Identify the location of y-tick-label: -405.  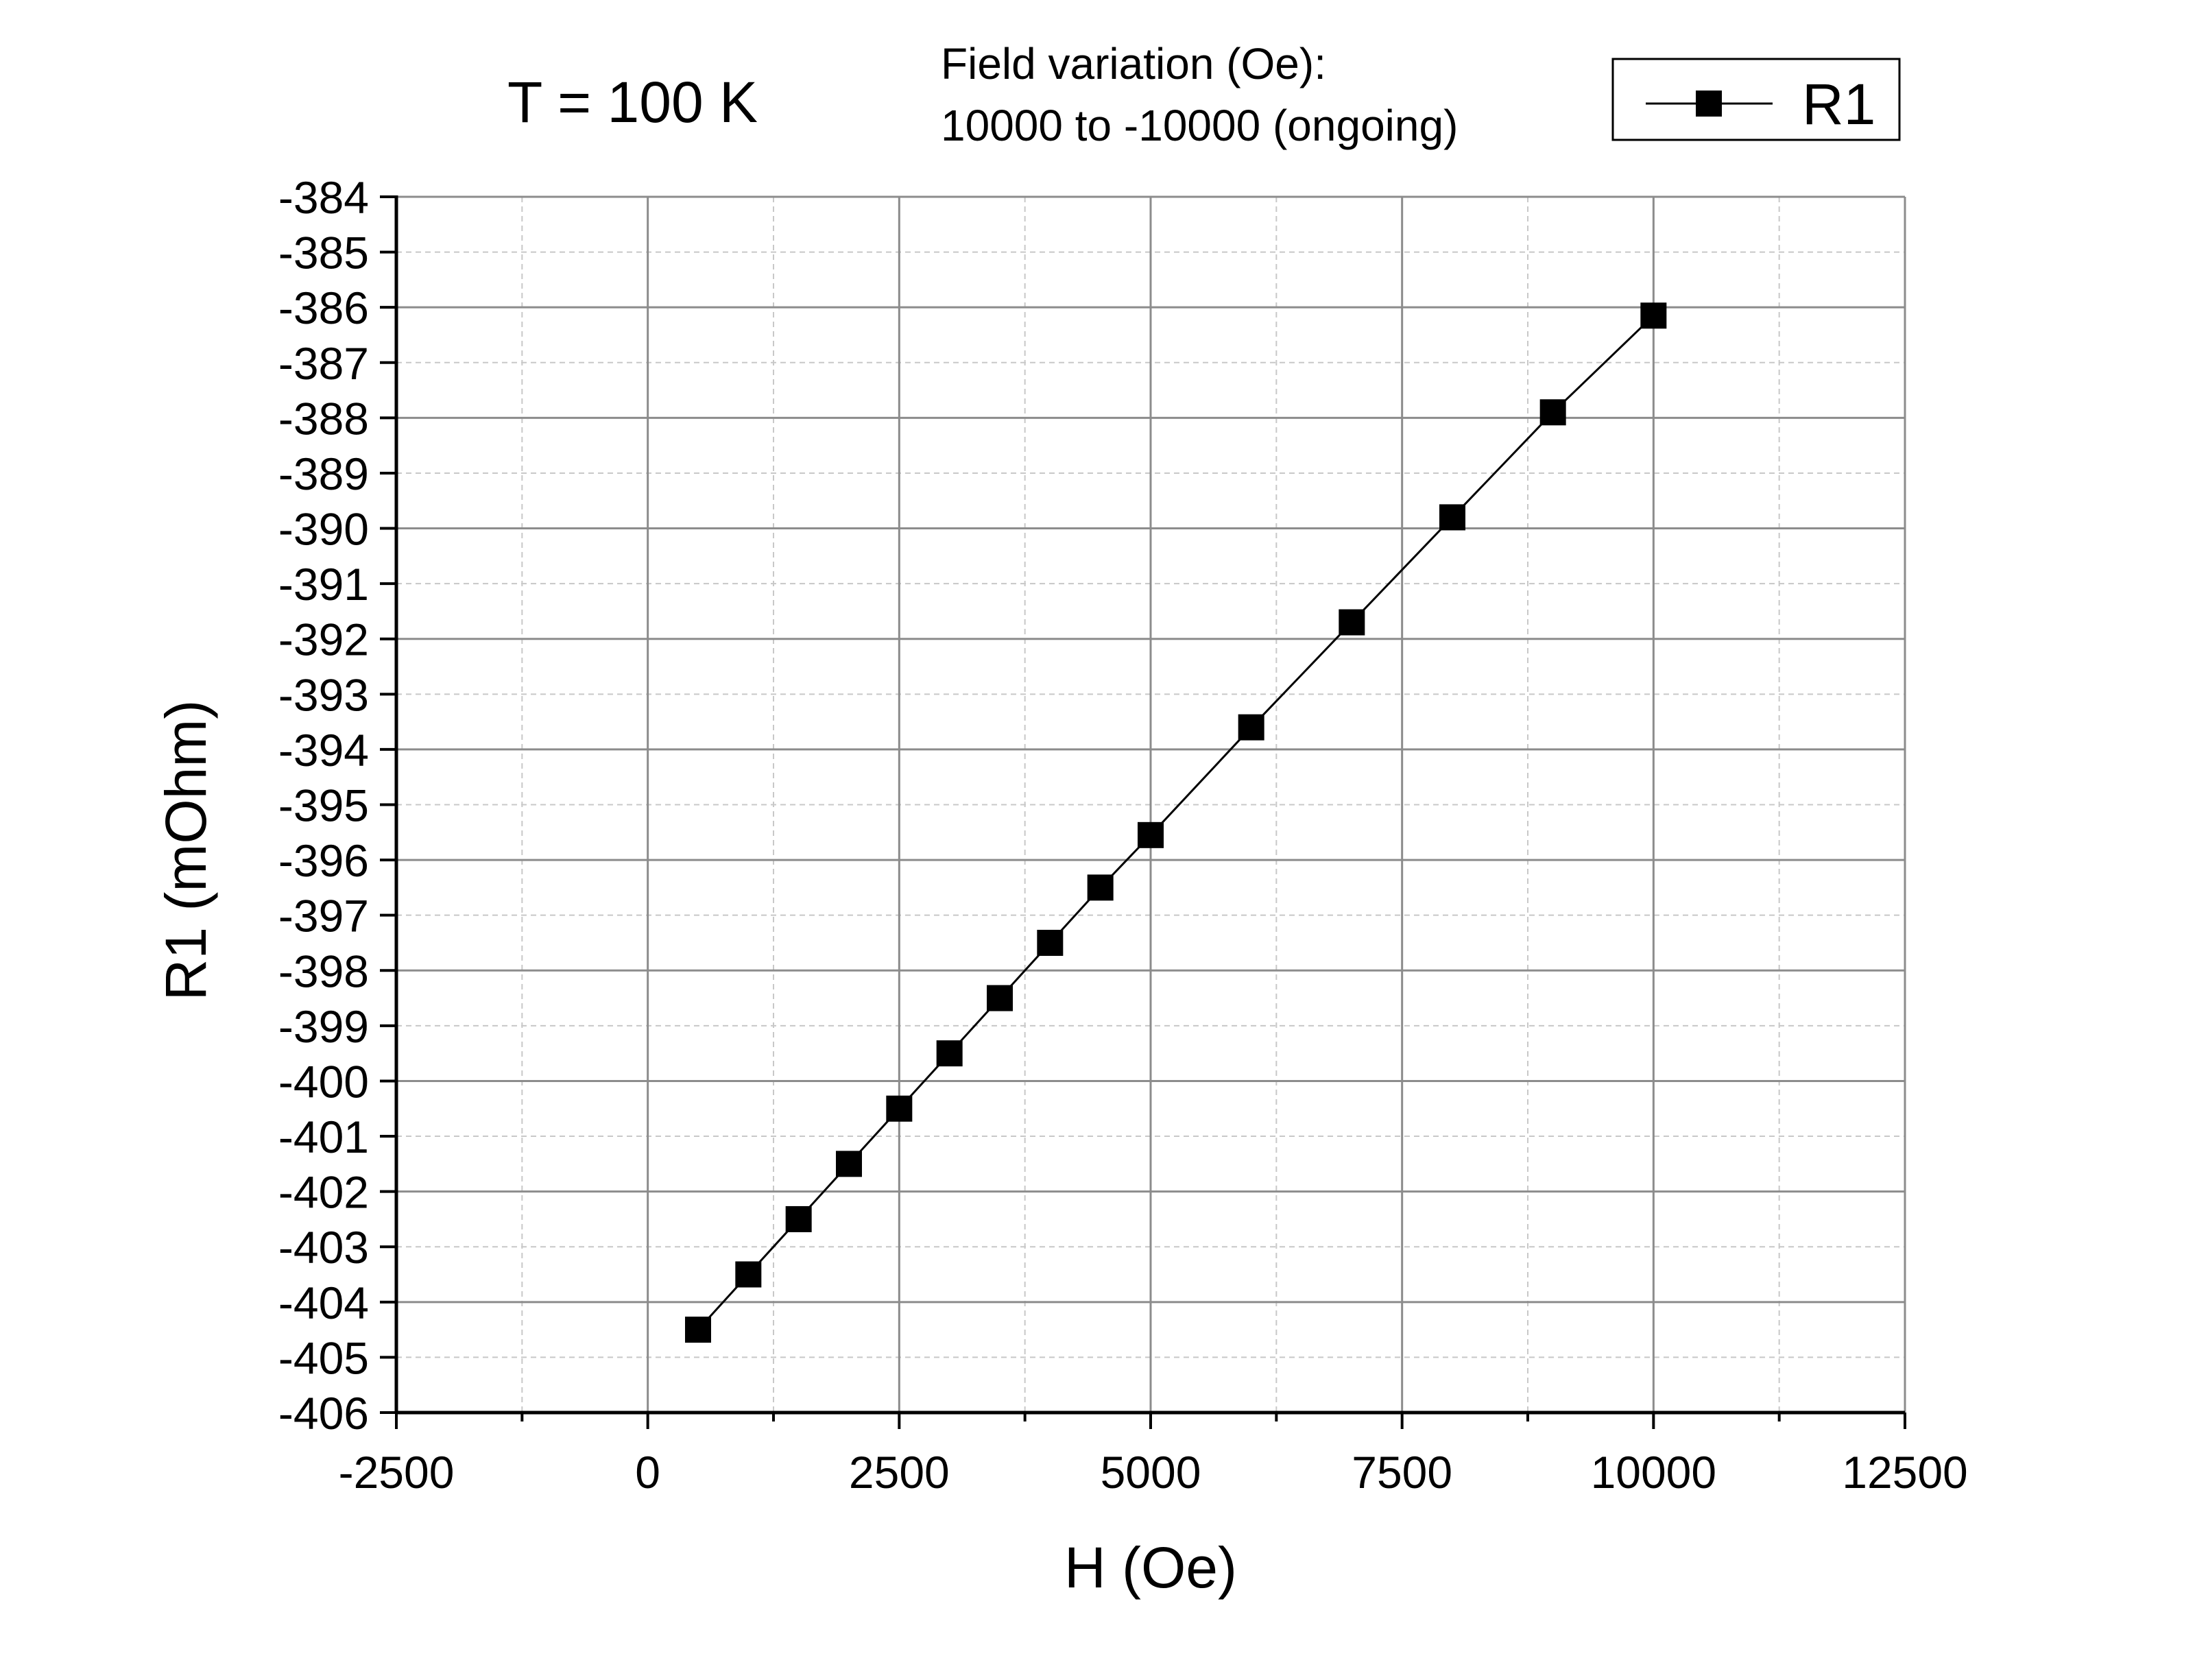
(323, 1357).